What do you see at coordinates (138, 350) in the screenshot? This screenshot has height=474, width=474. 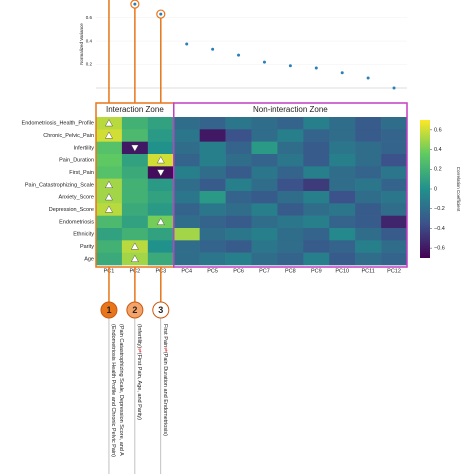 I see `finding-segment: ⇌` at bounding box center [138, 350].